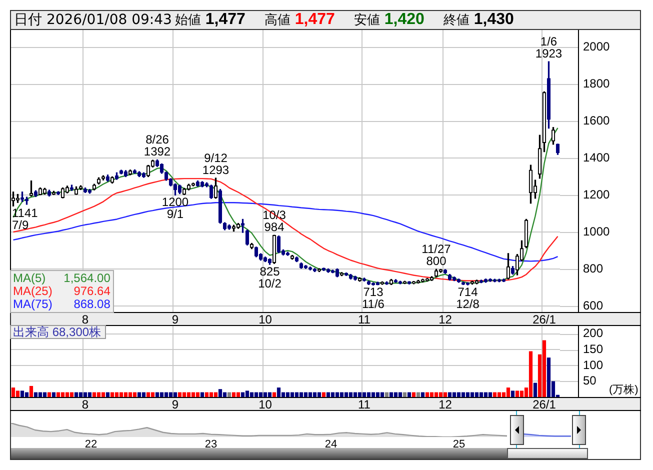 This screenshot has width=653, height=470. Describe the element at coordinates (596, 47) in the screenshot. I see `y-tick-label: 2000` at that location.